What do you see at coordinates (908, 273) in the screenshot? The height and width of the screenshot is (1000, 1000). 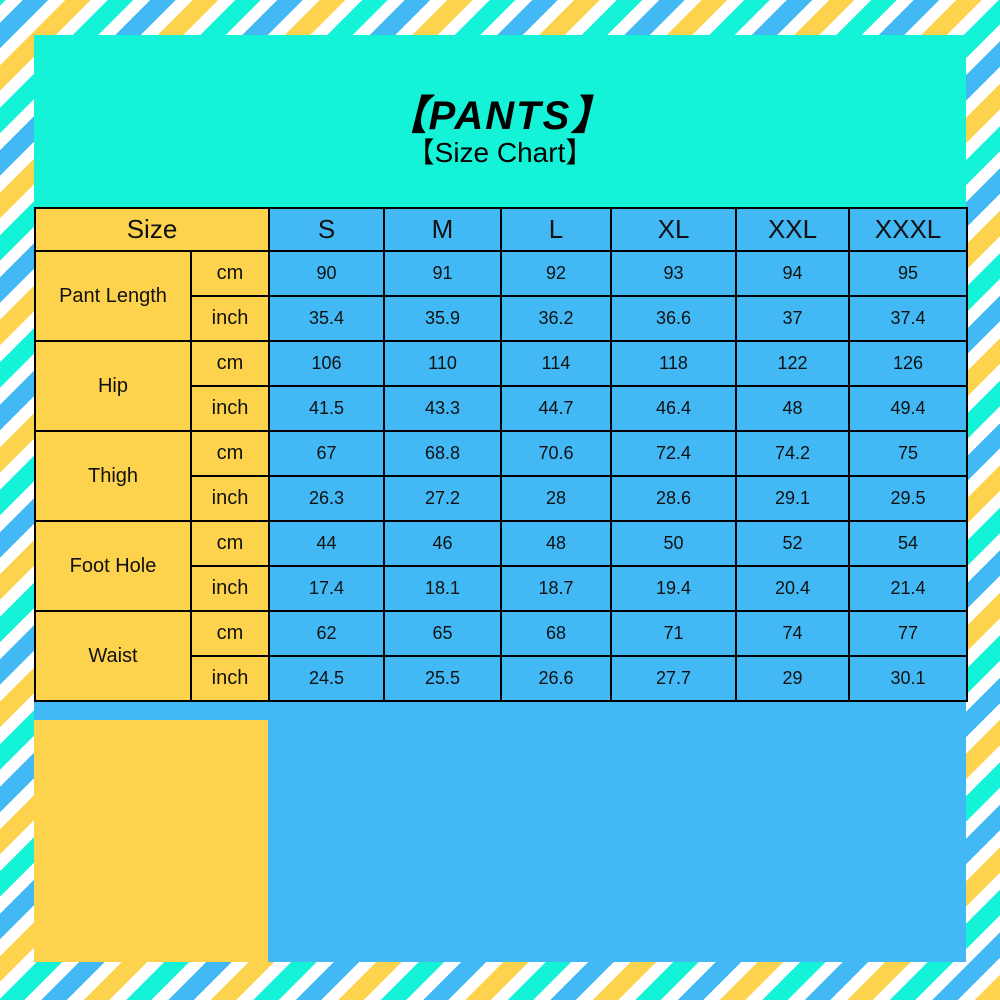 I see `value-cell: 95` at bounding box center [908, 273].